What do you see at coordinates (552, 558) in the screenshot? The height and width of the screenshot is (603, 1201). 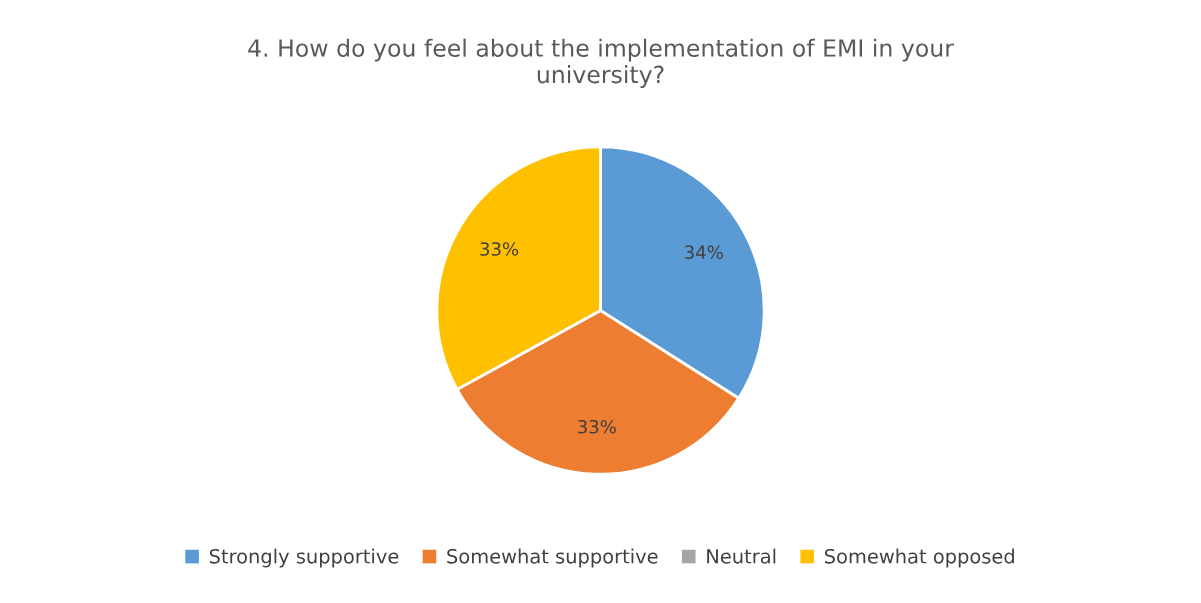 I see `legend-label: Somewhat supportive` at bounding box center [552, 558].